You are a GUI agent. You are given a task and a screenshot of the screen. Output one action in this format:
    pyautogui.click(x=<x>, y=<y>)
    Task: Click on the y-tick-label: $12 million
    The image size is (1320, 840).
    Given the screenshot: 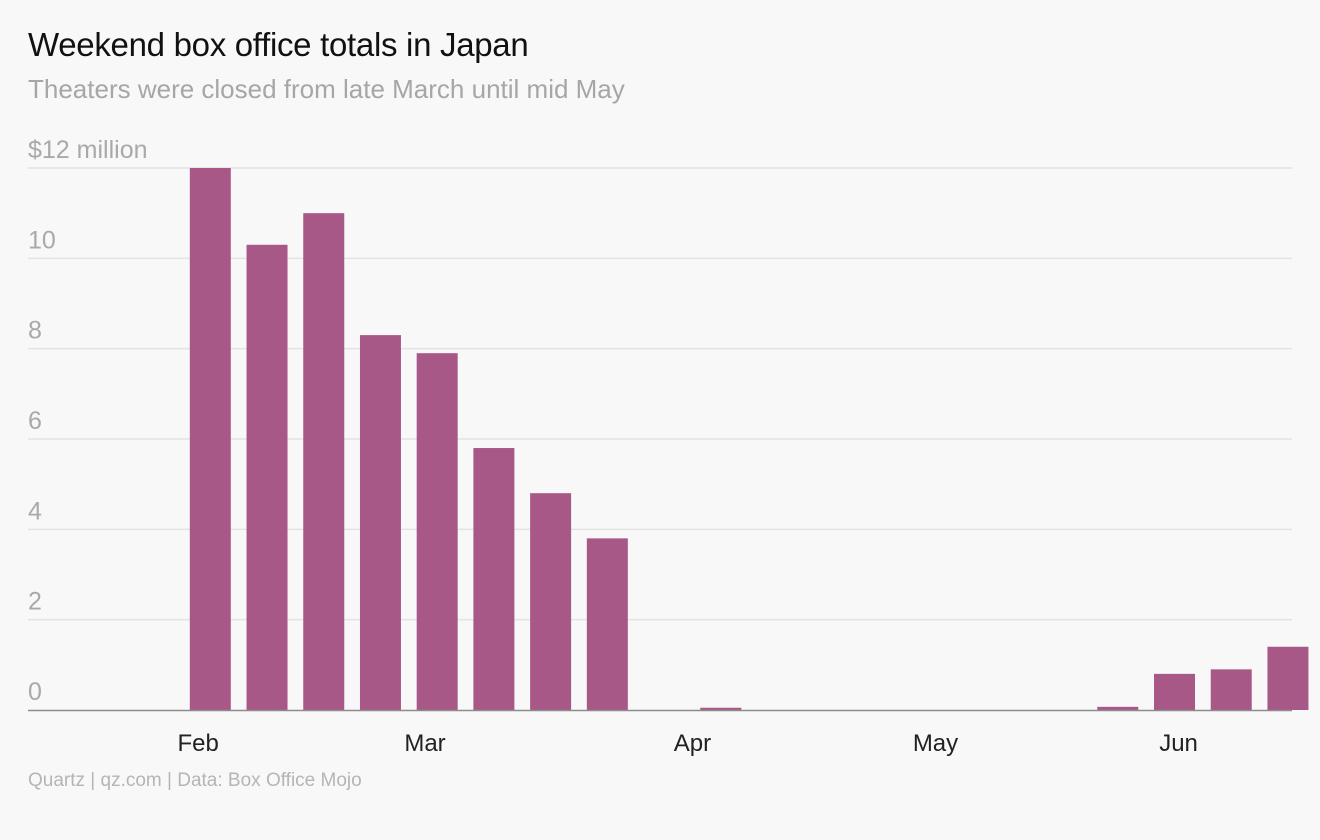 What is the action you would take?
    pyautogui.click(x=88, y=150)
    